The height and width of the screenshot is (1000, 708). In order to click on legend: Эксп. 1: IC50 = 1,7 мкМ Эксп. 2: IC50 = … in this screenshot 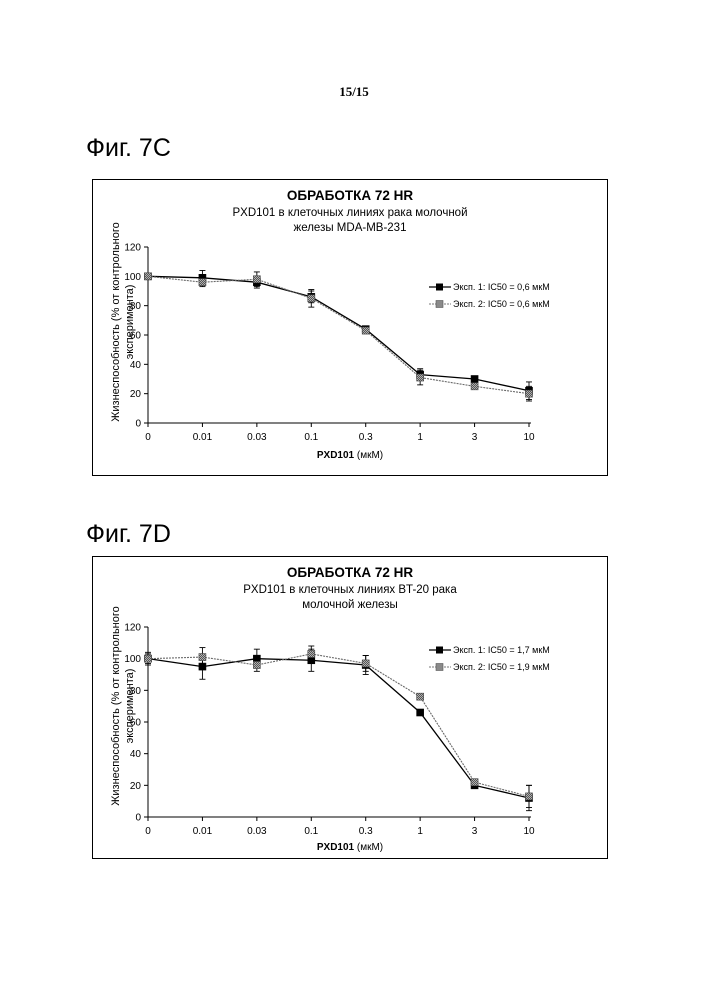, I will do `click(489, 658)`.